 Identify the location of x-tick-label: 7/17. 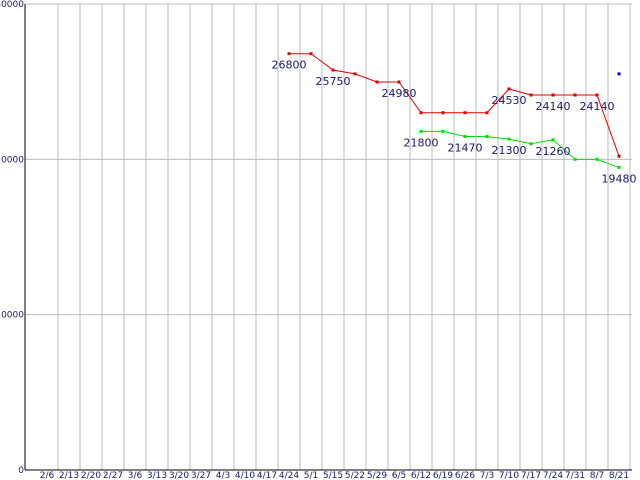
(531, 475).